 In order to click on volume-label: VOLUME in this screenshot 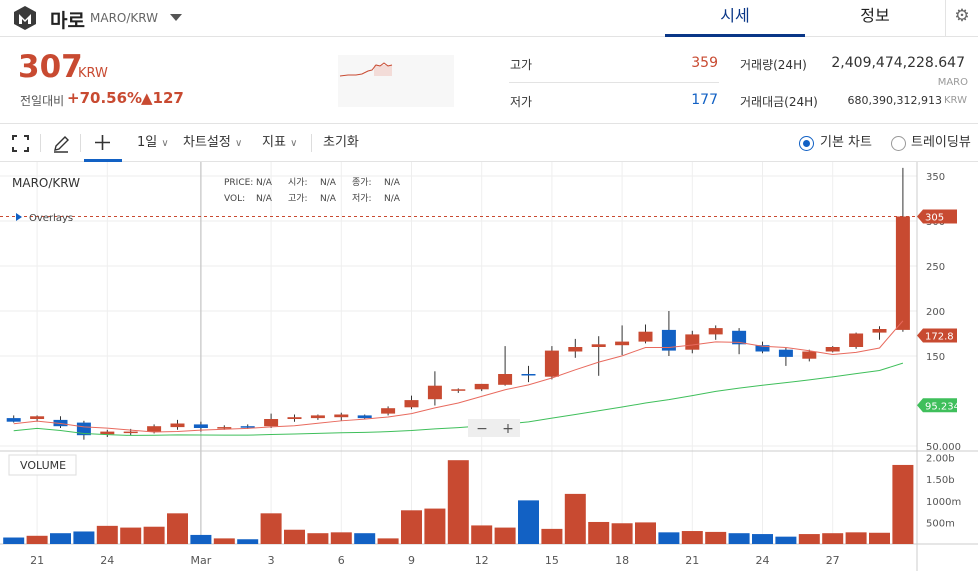, I will do `click(43, 465)`.